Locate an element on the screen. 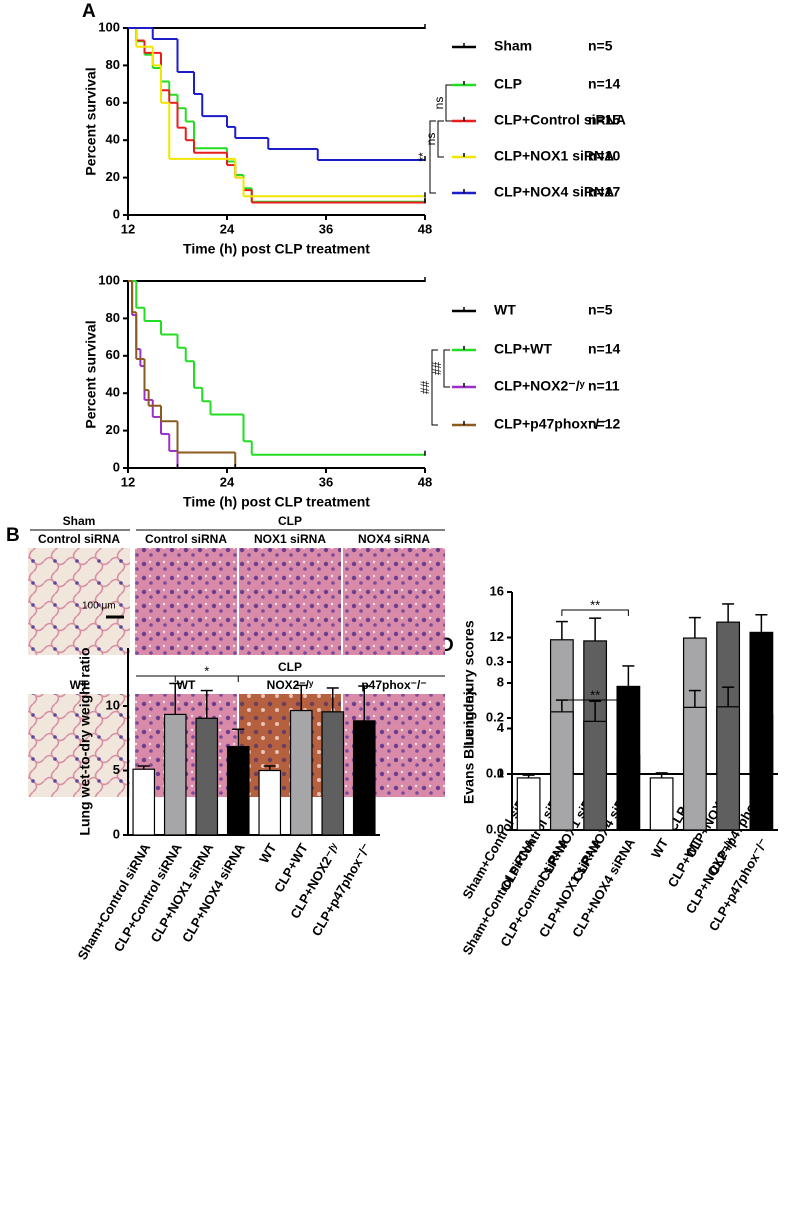  y-axis-title: Evans Blue index is located at coordinates (469, 746).